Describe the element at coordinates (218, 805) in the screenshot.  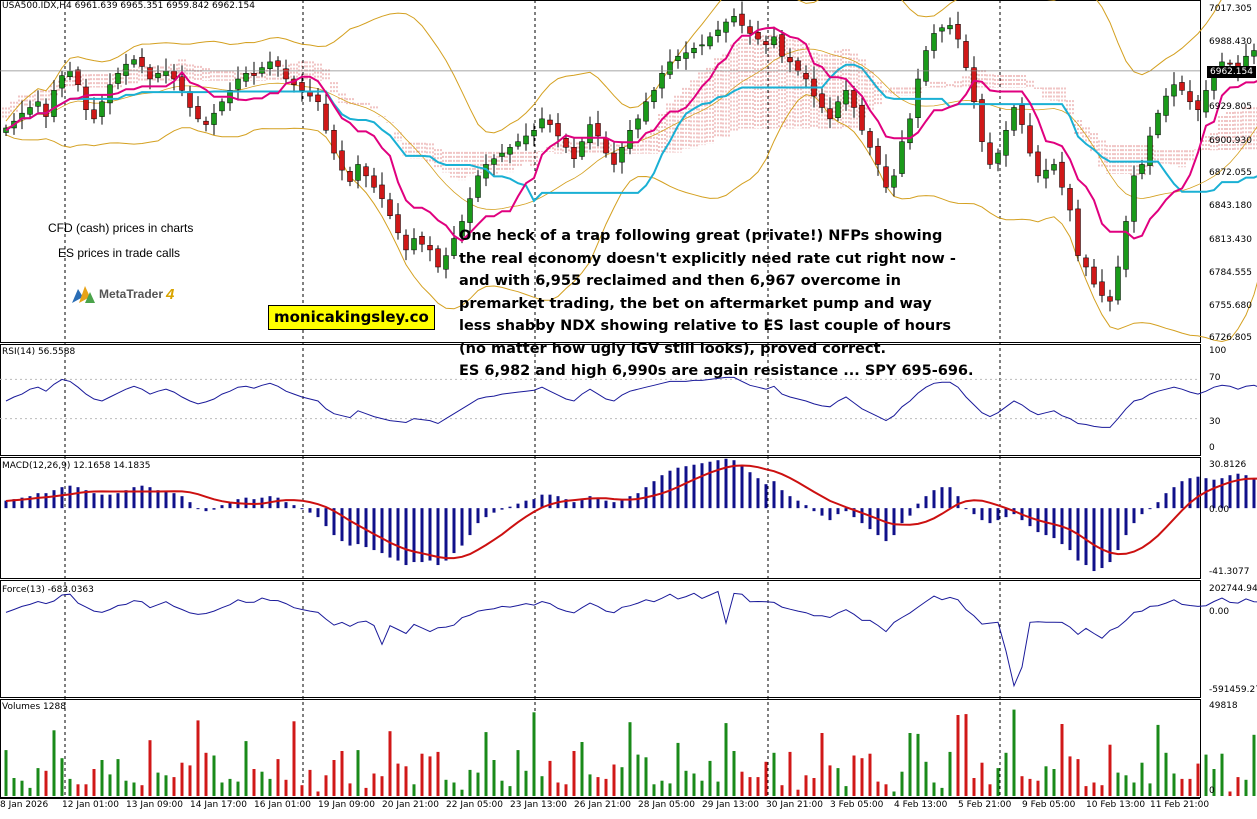
I see `x-tick: 14 Jan 17:00` at that location.